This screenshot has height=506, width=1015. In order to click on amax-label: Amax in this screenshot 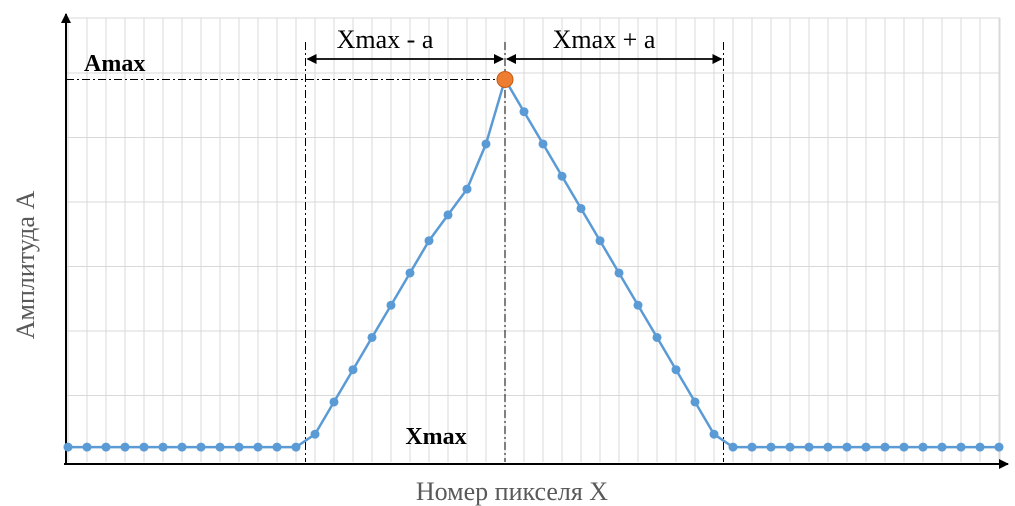, I will do `click(114, 64)`.